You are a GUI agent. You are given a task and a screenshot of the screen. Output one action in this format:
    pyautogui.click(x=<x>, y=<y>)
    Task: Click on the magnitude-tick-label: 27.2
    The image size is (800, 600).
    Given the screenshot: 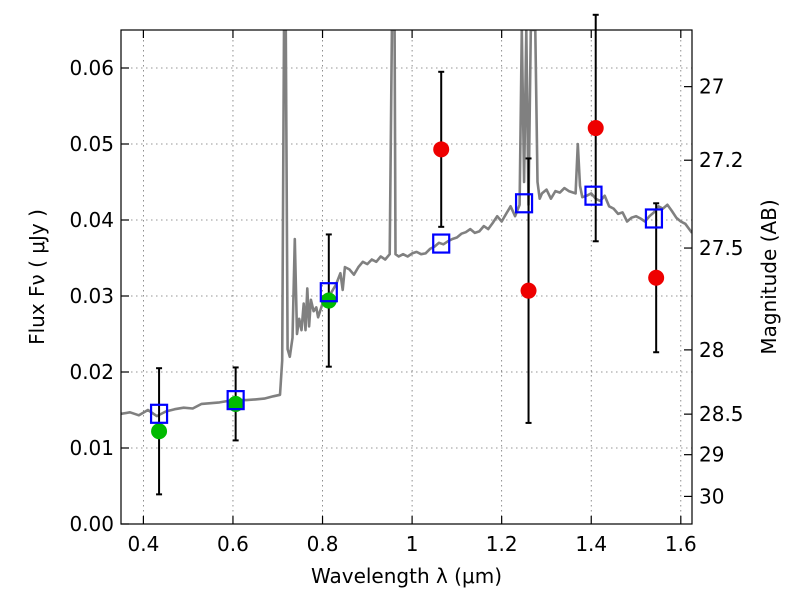 What is the action you would take?
    pyautogui.click(x=721, y=160)
    